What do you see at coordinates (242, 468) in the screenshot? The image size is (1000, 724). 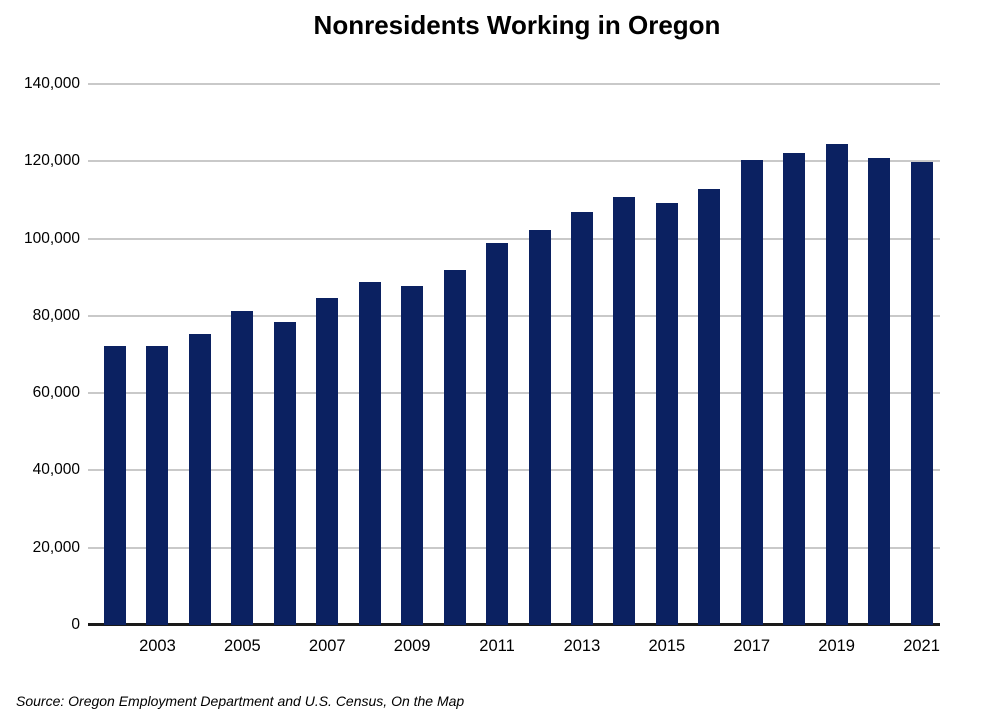 I see `bar-2005` at bounding box center [242, 468].